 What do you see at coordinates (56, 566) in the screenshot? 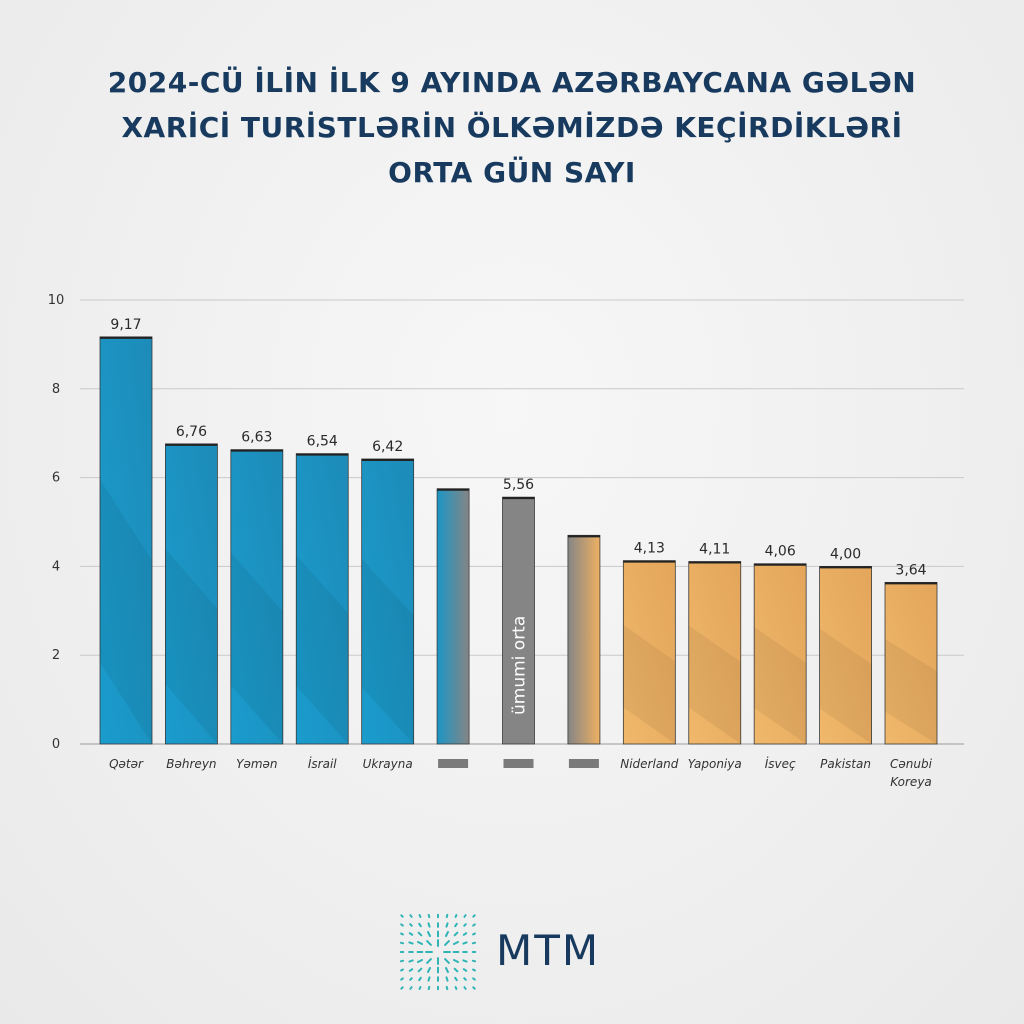
I see `y-tick-label: 4` at bounding box center [56, 566].